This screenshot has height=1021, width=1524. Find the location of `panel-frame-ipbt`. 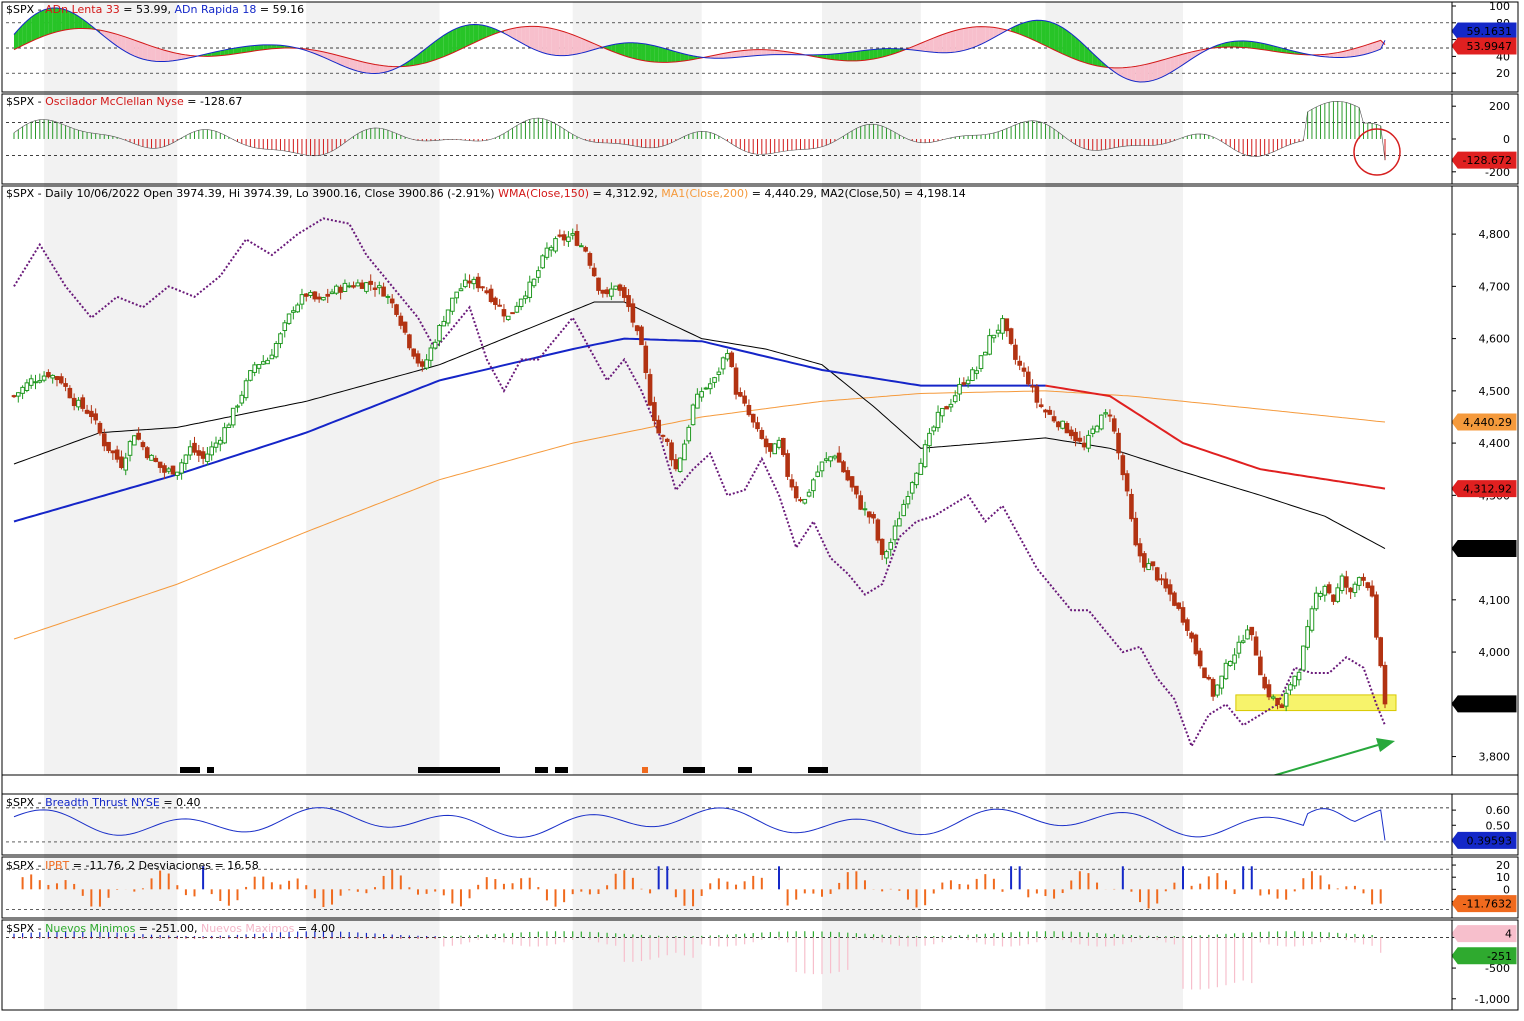

panel-frame-ipbt is located at coordinates (760, 887).